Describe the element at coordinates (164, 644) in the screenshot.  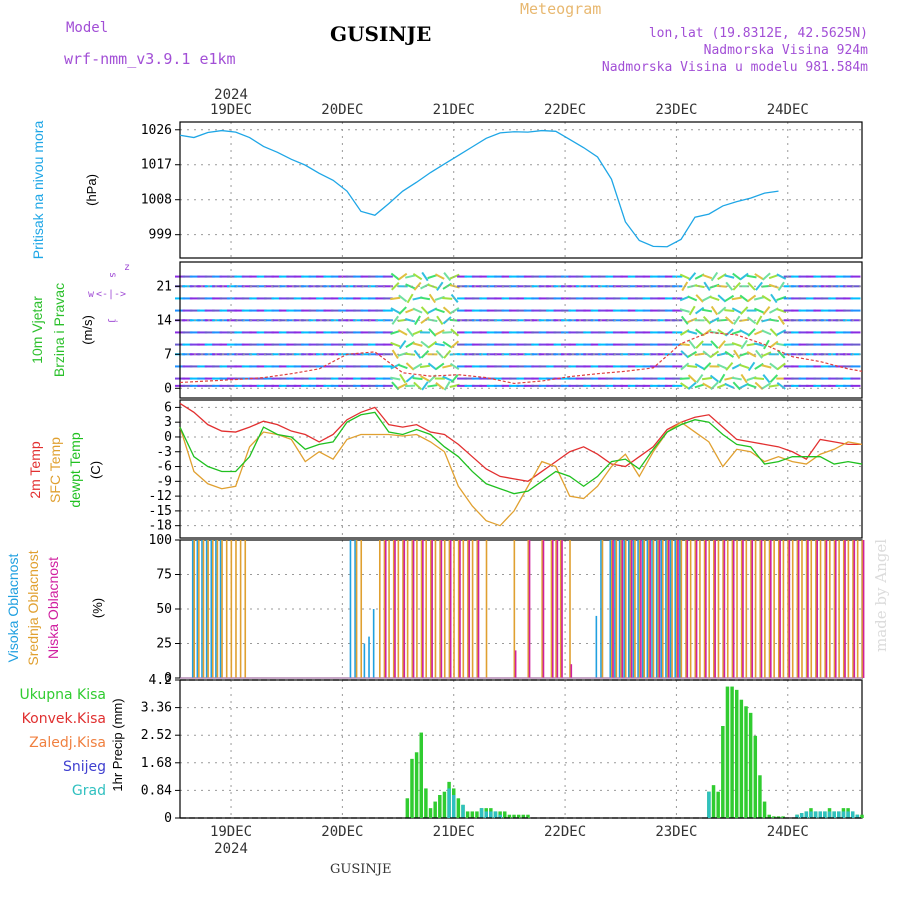
I see `y-tick-label: 25` at that location.